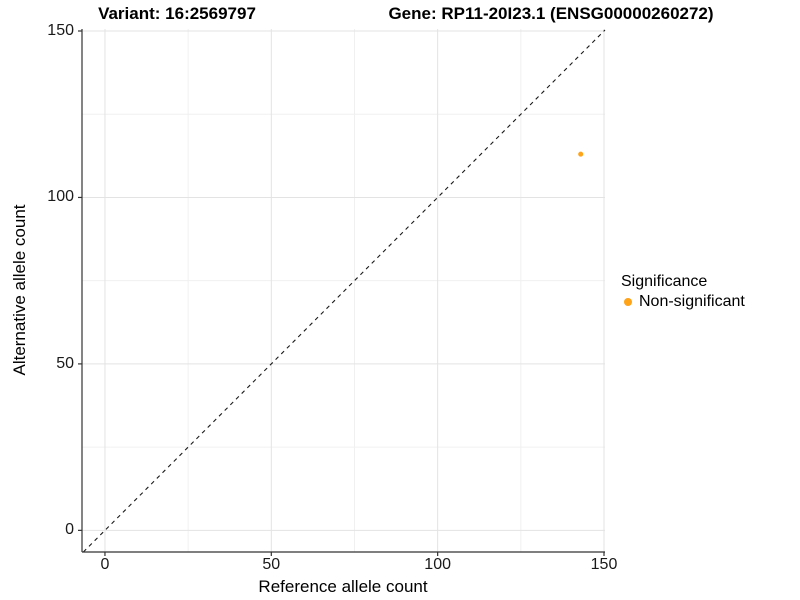 This screenshot has width=800, height=600. I want to click on legend-title: Significance, so click(664, 281).